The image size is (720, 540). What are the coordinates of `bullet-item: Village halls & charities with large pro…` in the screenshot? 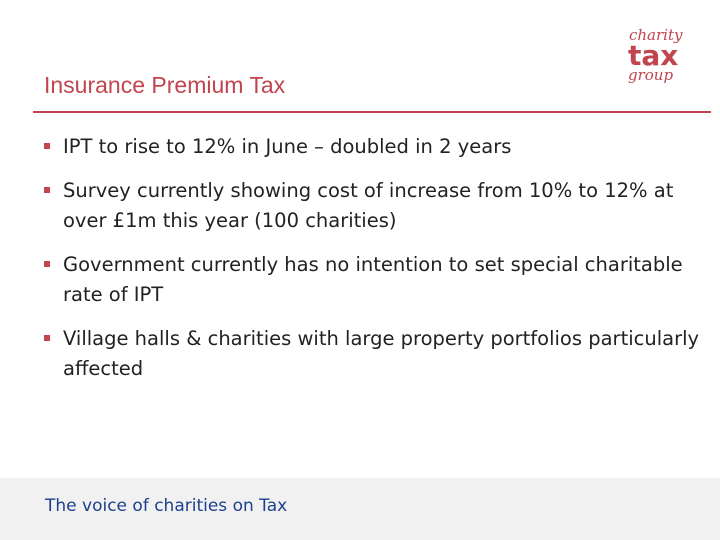 It's located at (374, 354).